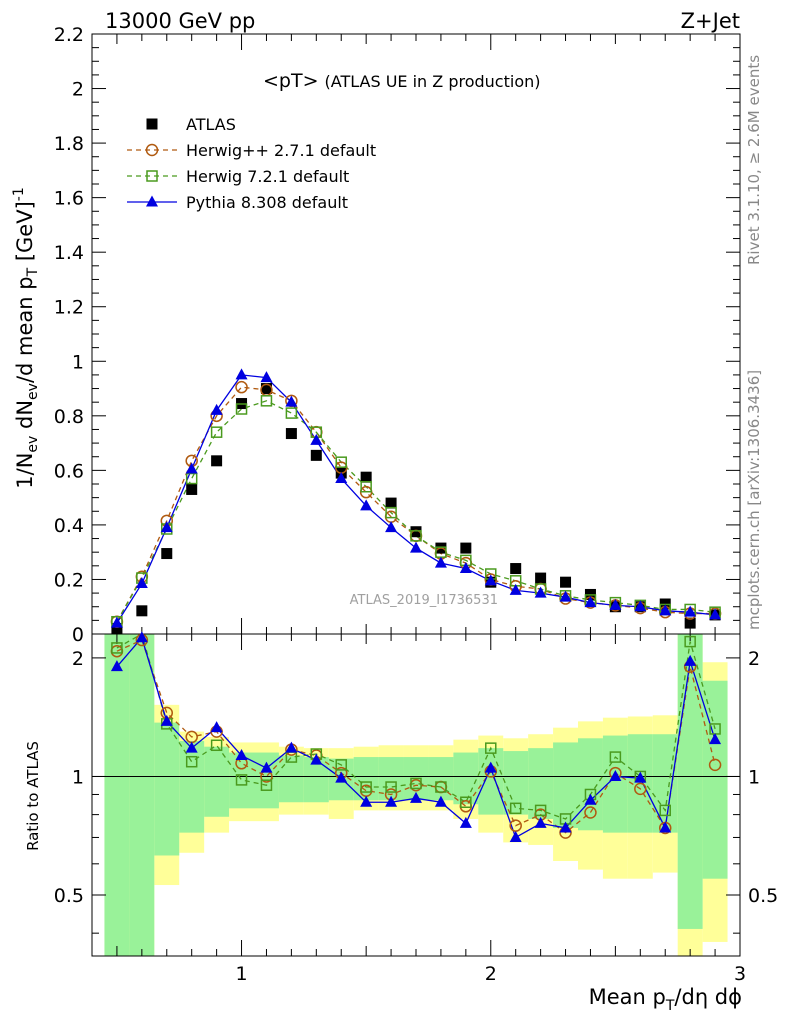 This screenshot has height=1024, width=786. Describe the element at coordinates (754, 160) in the screenshot. I see `rivet-label: Rivet 3.1.10, ≥ 2.6M events` at that location.